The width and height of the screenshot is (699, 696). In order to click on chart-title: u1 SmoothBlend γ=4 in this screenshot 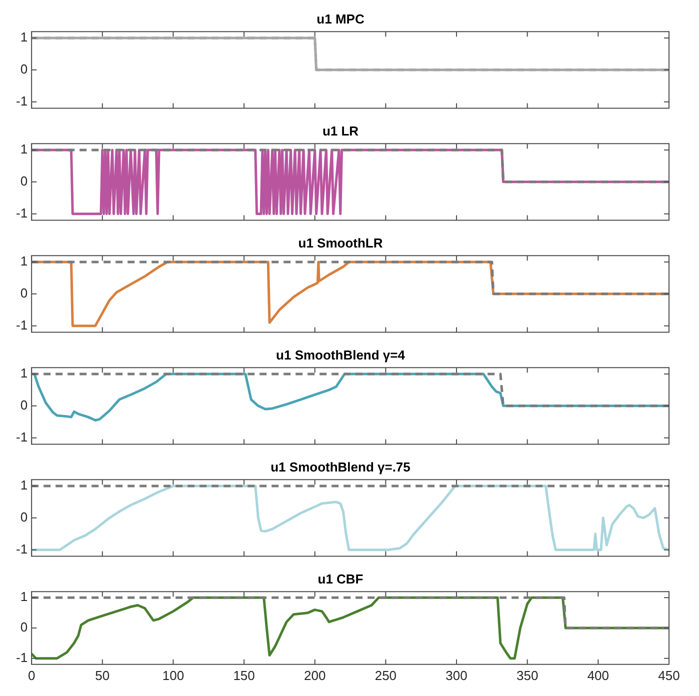, I will do `click(341, 354)`.